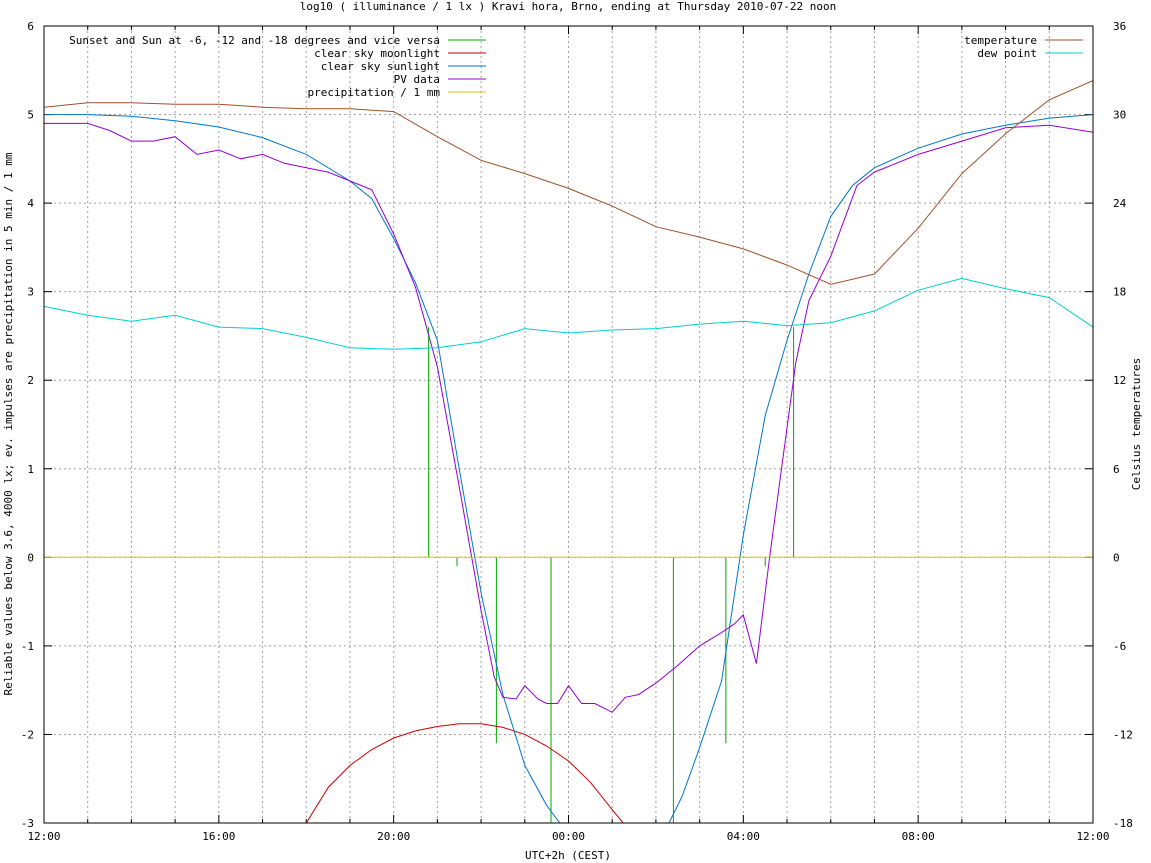 The width and height of the screenshot is (1151, 863). I want to click on y2-tick-label: 30, so click(1119, 115).